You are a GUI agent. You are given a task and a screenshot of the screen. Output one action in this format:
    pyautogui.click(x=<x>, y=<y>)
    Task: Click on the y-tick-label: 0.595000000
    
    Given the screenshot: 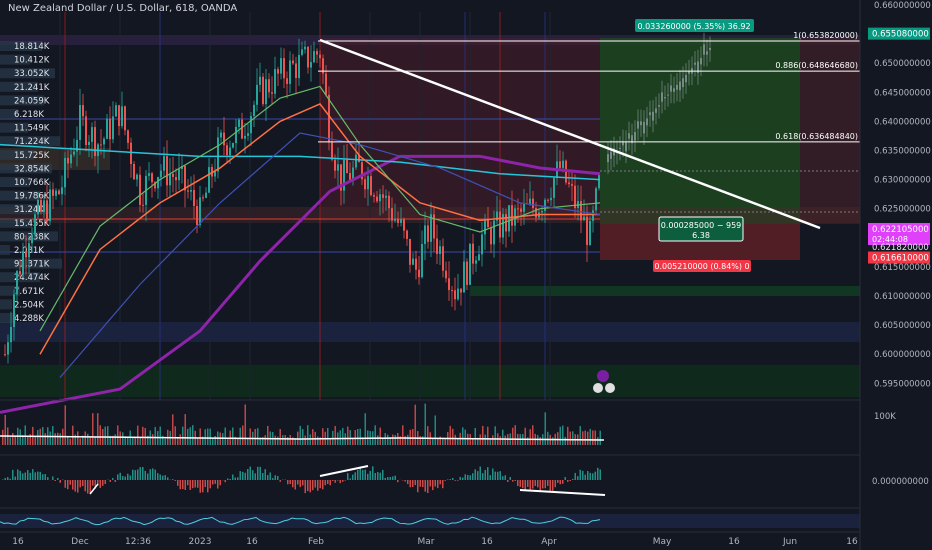 What is the action you would take?
    pyautogui.click(x=902, y=384)
    